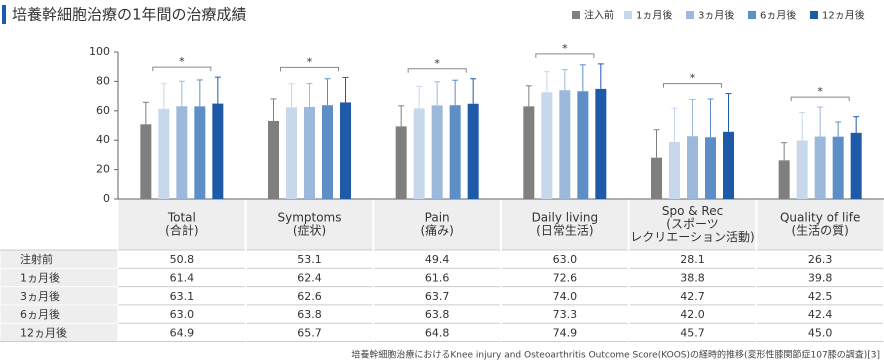 The image size is (884, 363). What do you see at coordinates (820, 332) in the screenshot?
I see `table-cell: 45.0` at bounding box center [820, 332].